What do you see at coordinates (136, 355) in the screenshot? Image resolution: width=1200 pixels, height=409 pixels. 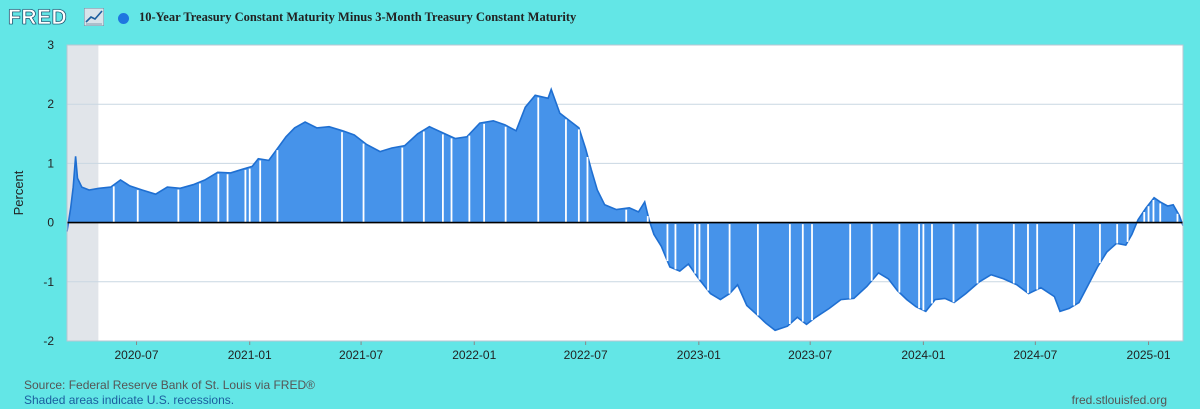 I see `x-tick-label: 2020-07` at bounding box center [136, 355].